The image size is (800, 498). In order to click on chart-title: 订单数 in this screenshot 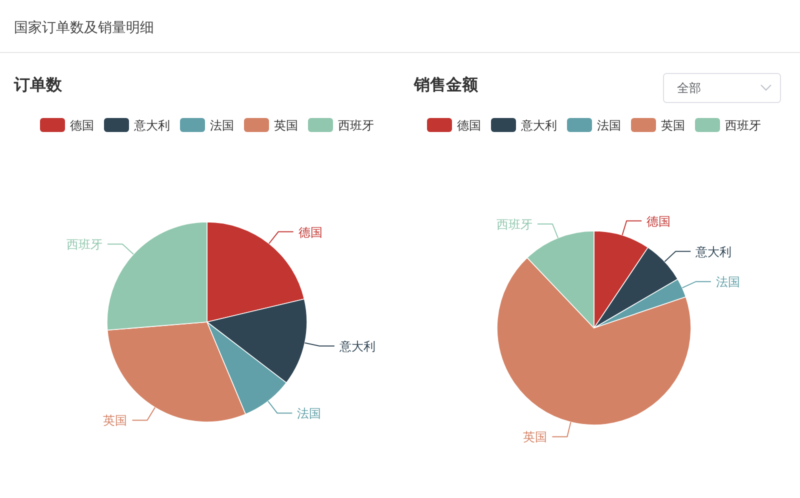, I will do `click(38, 85)`.